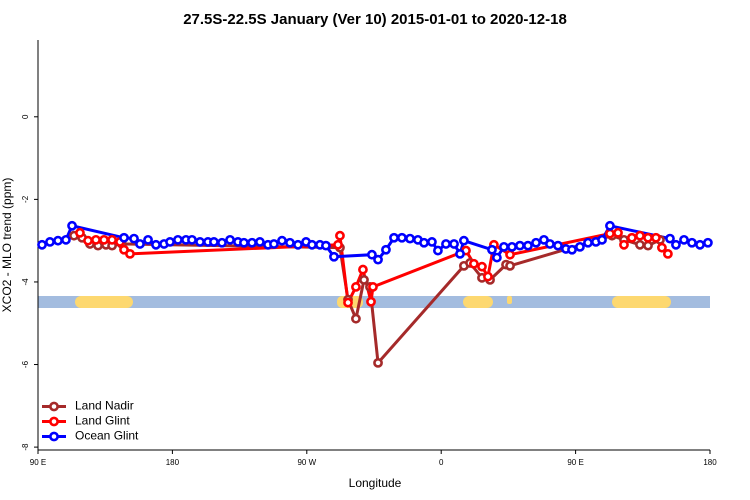  What do you see at coordinates (25, 282) in the screenshot?
I see `y-tick-label: -4` at bounding box center [25, 282].